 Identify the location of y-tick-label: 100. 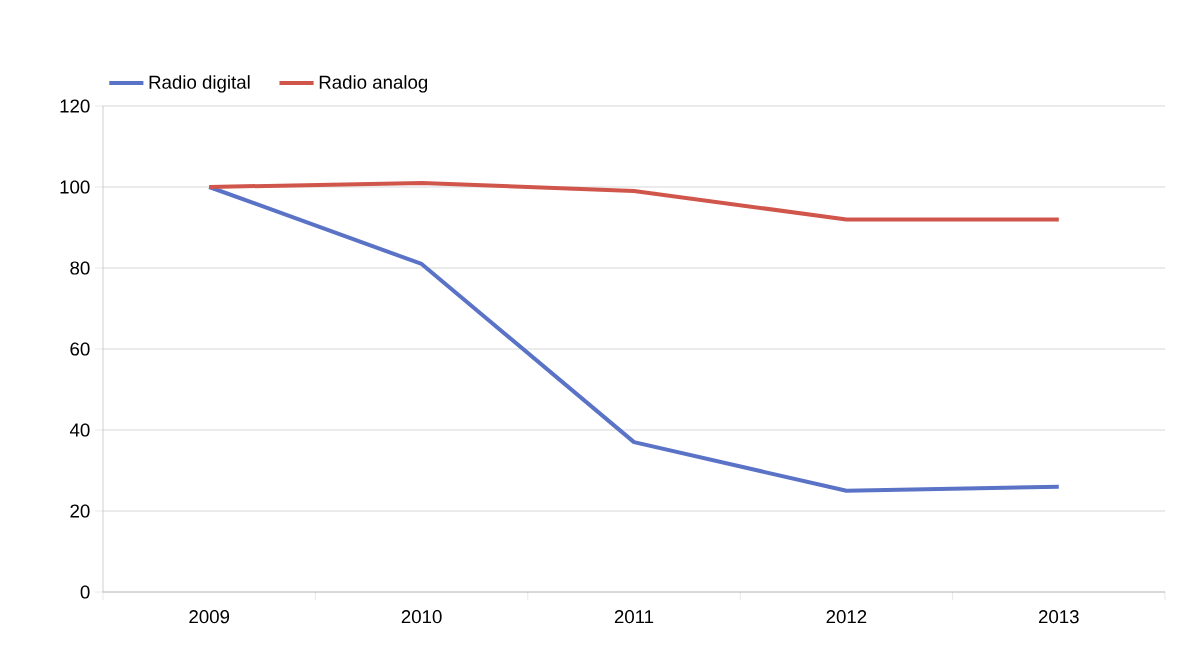
(75, 187).